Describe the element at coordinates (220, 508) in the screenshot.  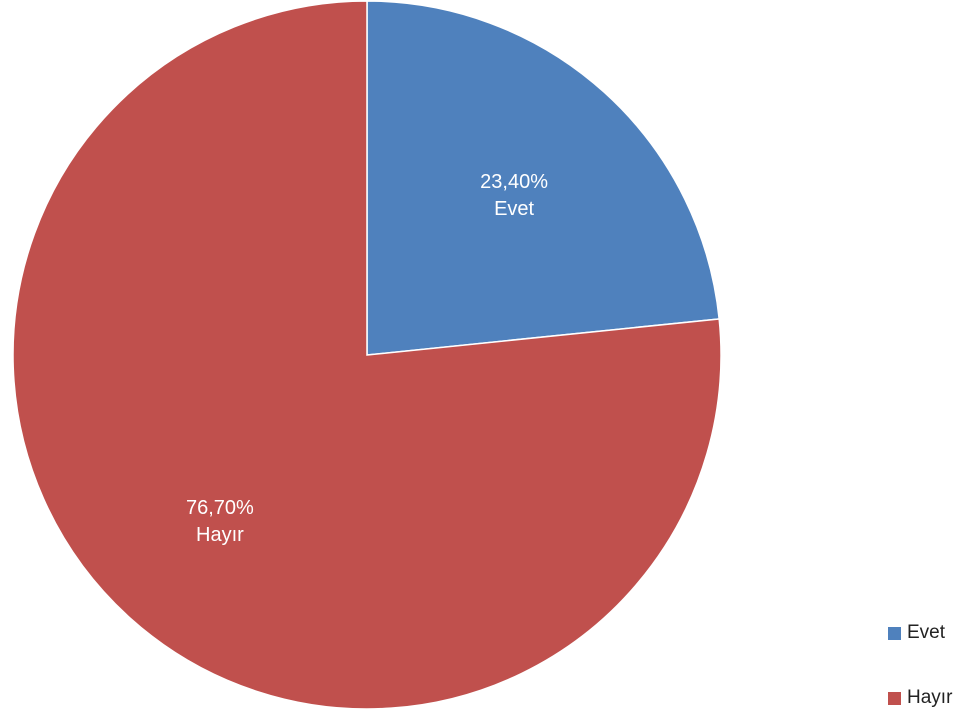
I see `data-label-value: 76,70%` at that location.